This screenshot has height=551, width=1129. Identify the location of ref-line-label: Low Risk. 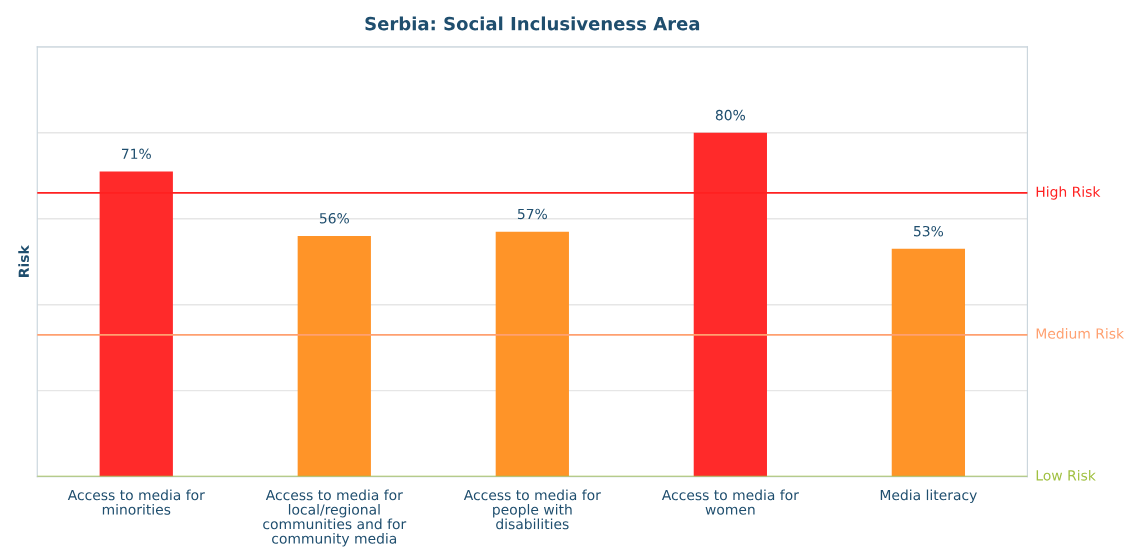
(1066, 475).